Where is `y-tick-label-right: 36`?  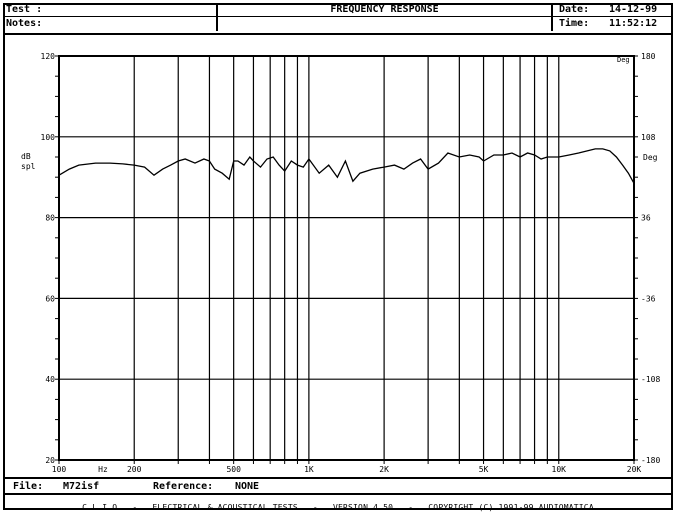 y-tick-label-right: 36 is located at coordinates (646, 218).